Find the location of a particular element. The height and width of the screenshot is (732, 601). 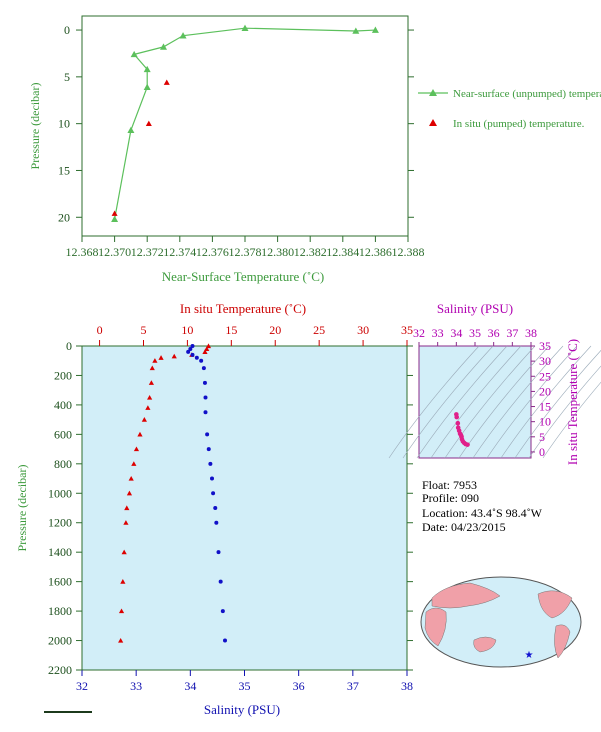

ts-salinity-tick-label: 36 is located at coordinates (494, 333).